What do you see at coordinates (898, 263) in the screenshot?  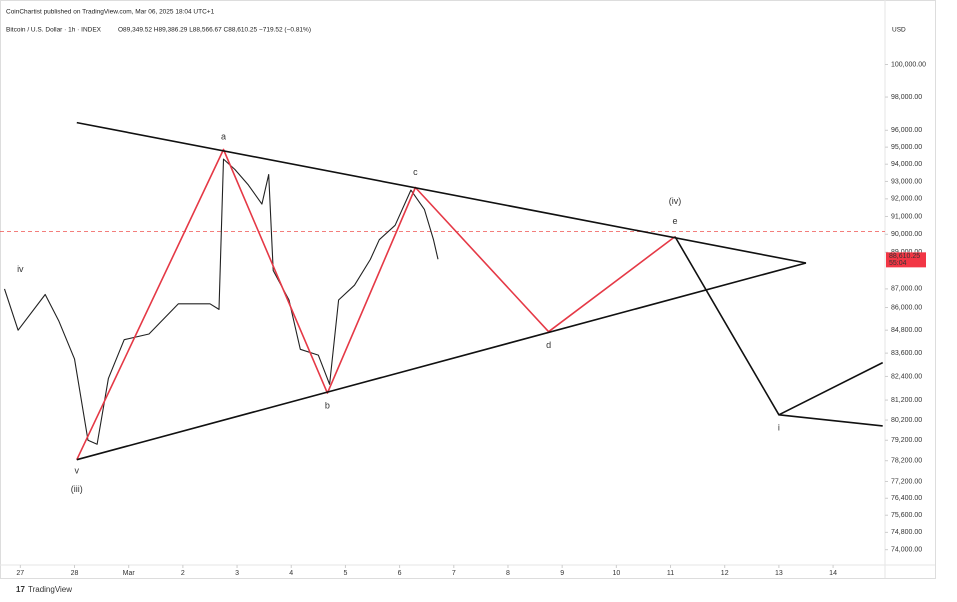 I see `countdown: 55:04` at bounding box center [898, 263].